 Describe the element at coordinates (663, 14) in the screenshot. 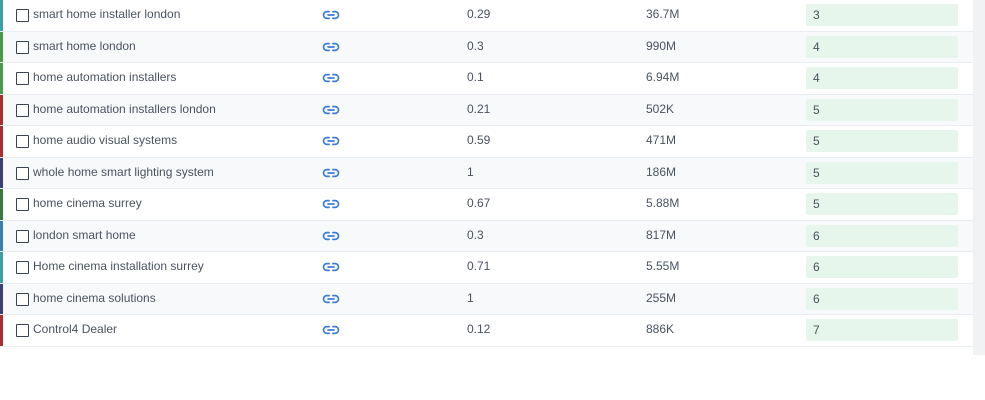

I see `search-volume: 36.7M` at that location.